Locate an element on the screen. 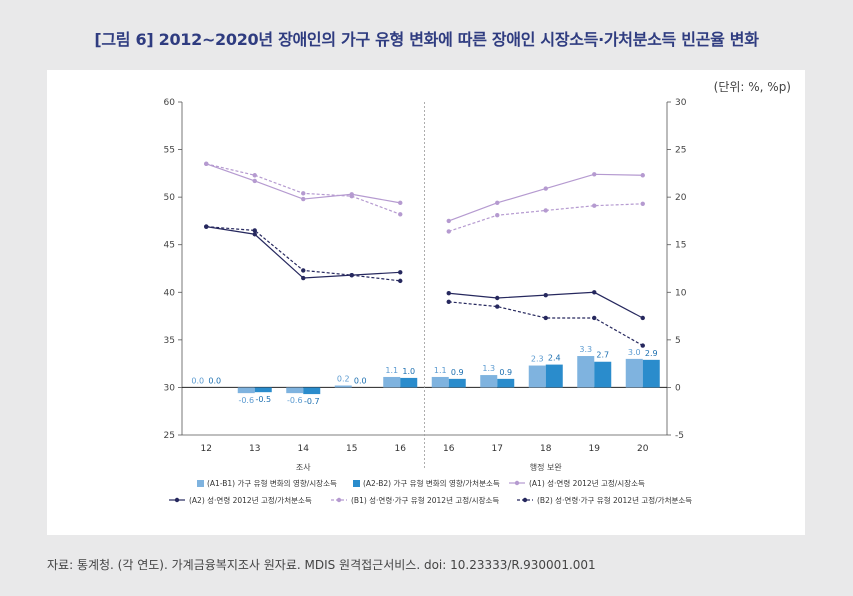  legend-label: (A1) 성·연령 2012년 고정/시장소득 is located at coordinates (587, 483).